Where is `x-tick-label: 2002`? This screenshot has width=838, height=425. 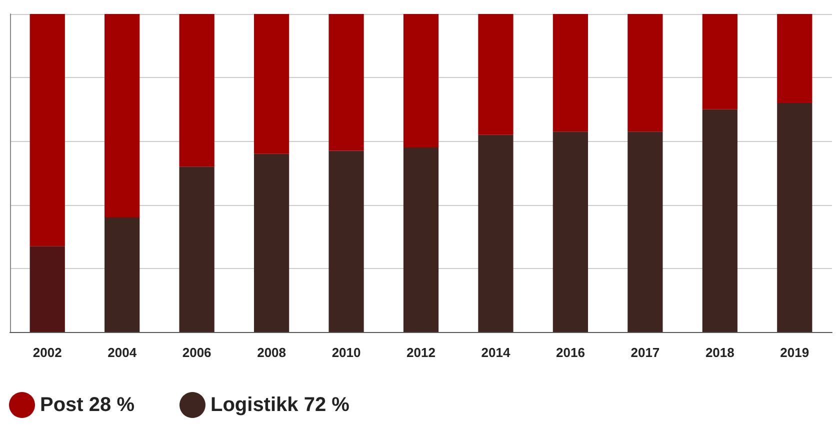 x-tick-label: 2002 is located at coordinates (47, 352).